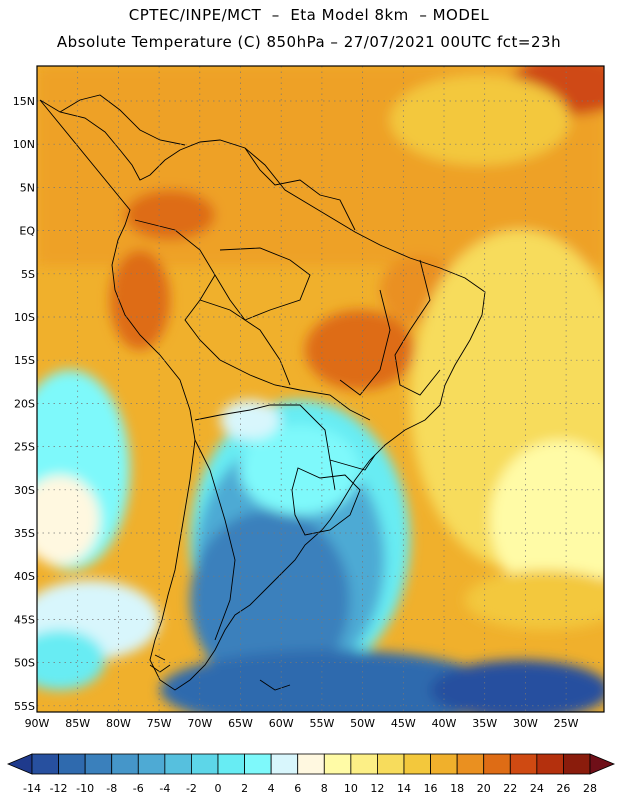  I want to click on lat-label: EQ, so click(27, 231).